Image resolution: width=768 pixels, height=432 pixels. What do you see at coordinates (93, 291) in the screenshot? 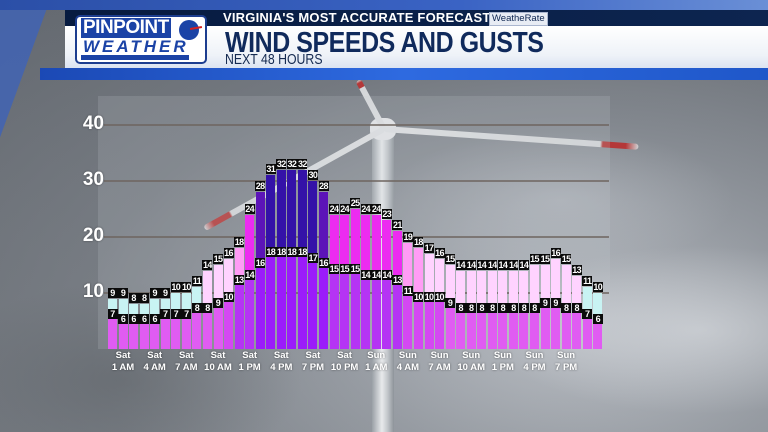
I see `y-tick-label: 10` at bounding box center [93, 291].